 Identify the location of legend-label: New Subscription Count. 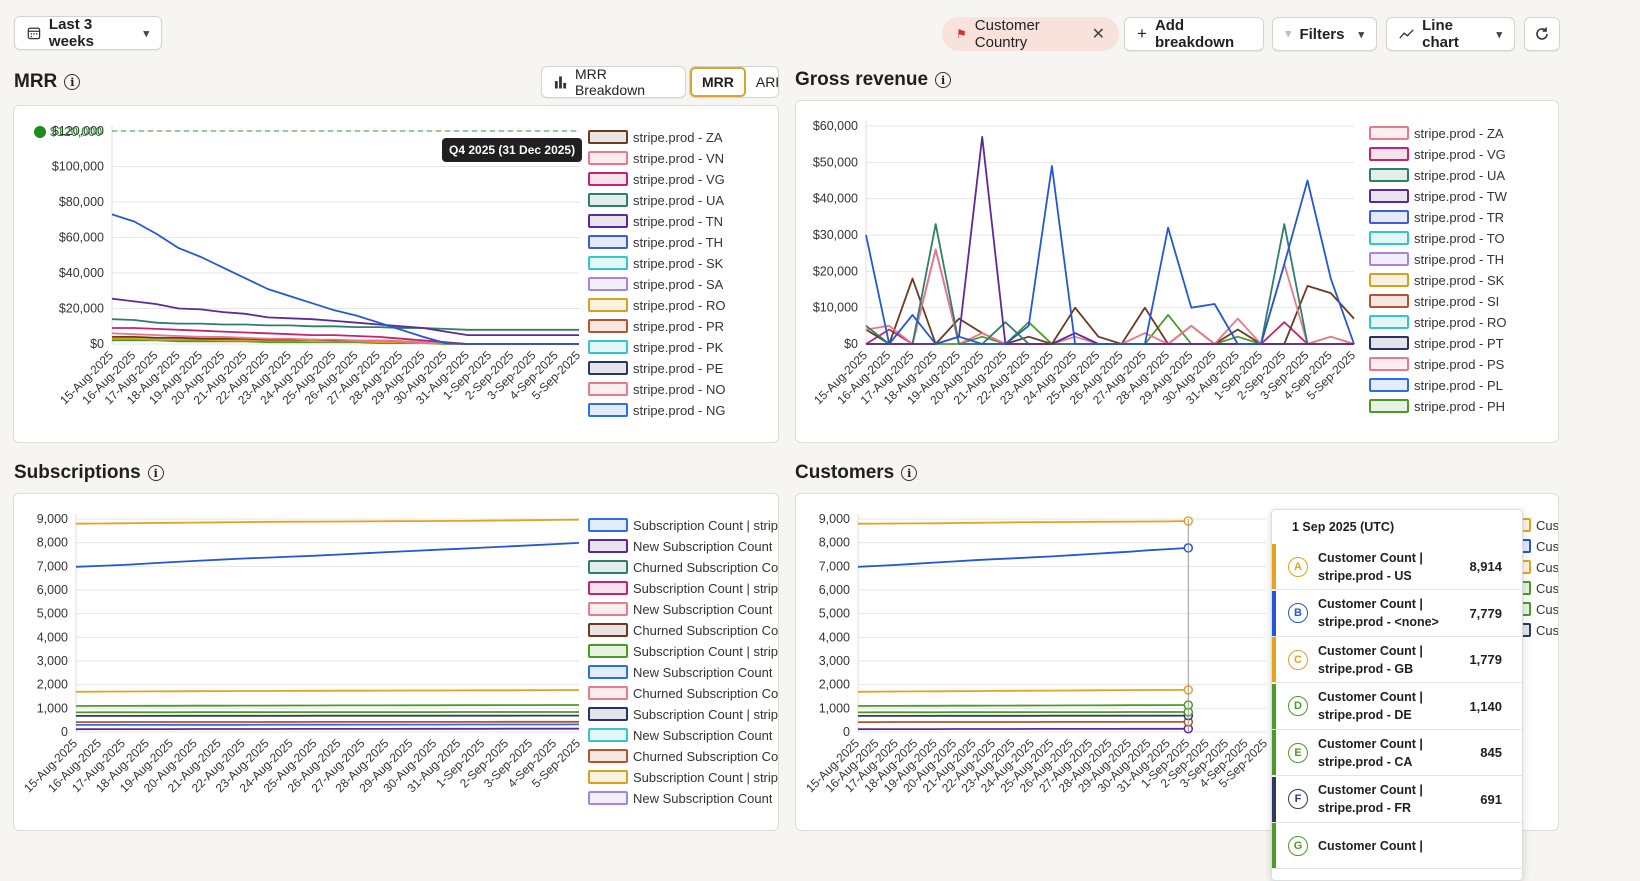
(703, 798).